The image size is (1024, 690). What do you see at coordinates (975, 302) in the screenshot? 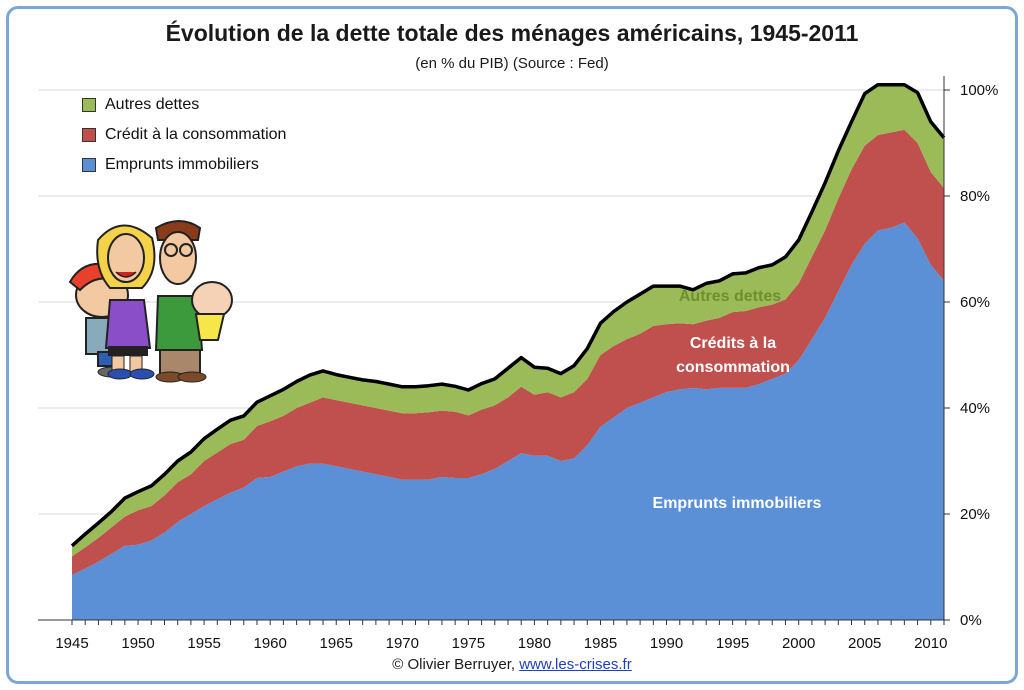
I see `y-tick-label: 60%` at bounding box center [975, 302].